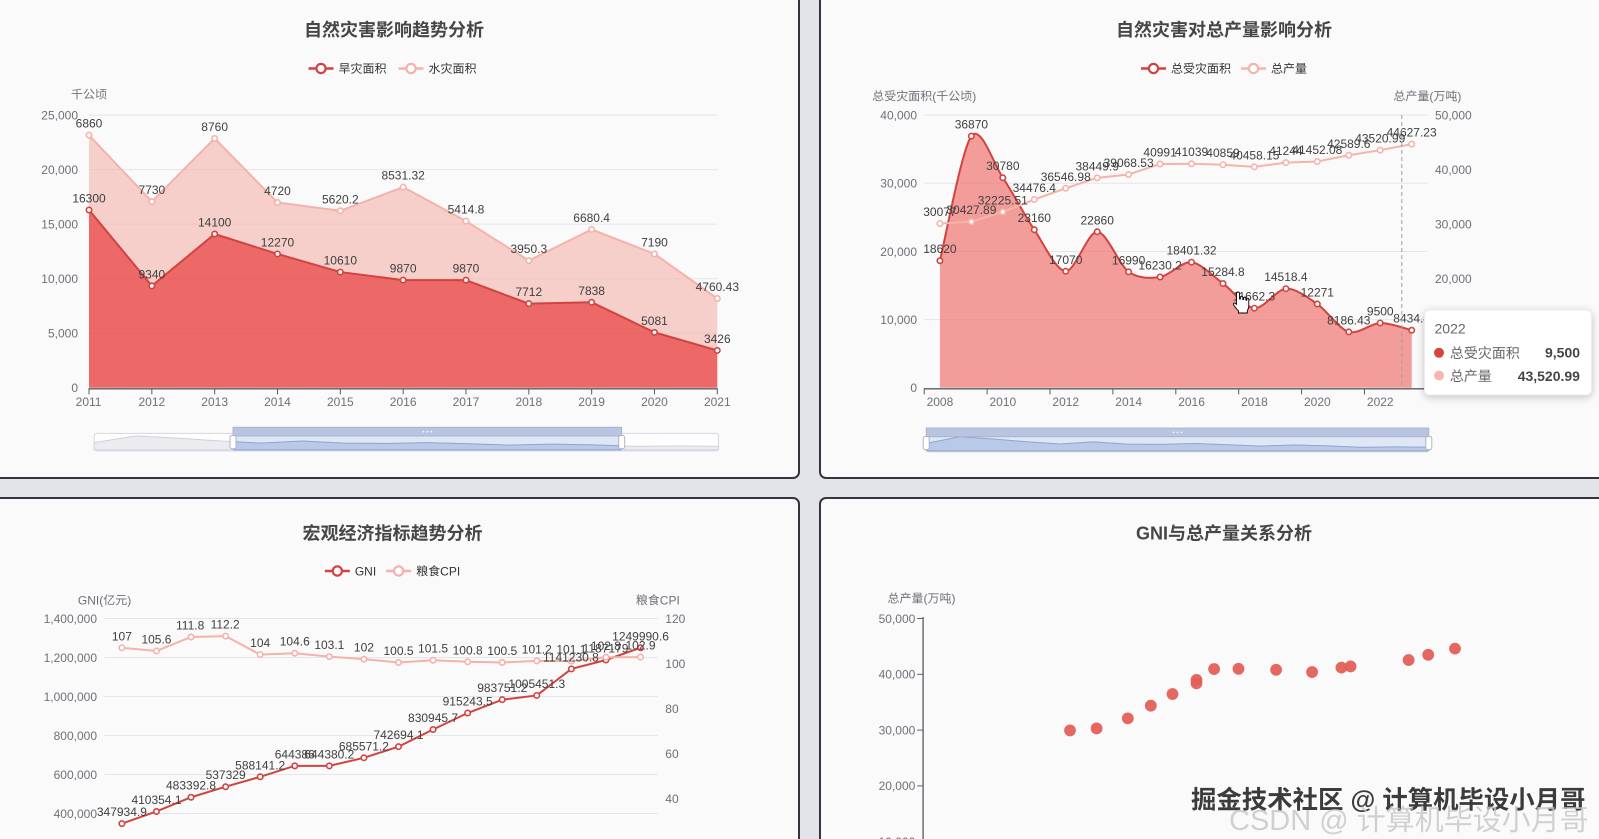 The width and height of the screenshot is (1599, 839). What do you see at coordinates (670, 600) in the screenshot?
I see `svg-text: CPI` at bounding box center [670, 600].